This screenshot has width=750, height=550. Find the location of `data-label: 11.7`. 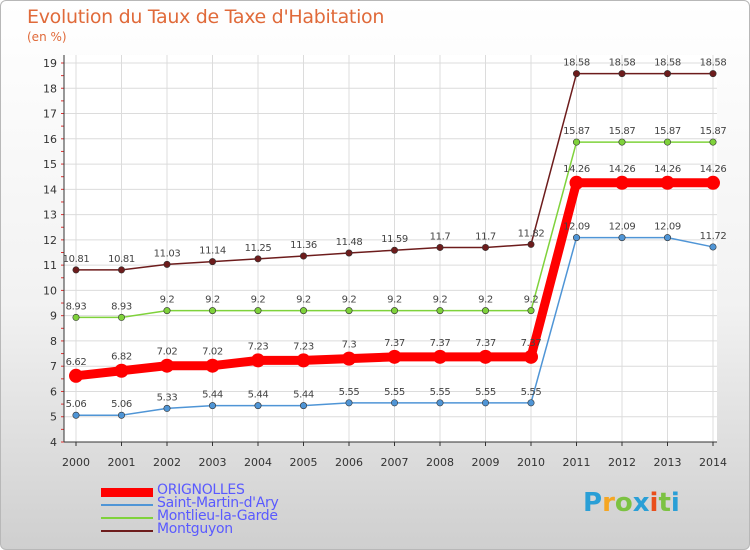

data-label: 11.7 is located at coordinates (485, 236).